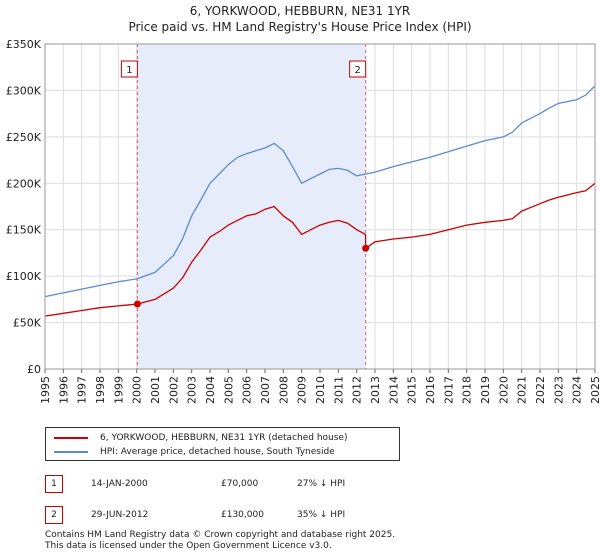  Describe the element at coordinates (485, 390) in the screenshot. I see `x-tick-label: 2019` at that location.